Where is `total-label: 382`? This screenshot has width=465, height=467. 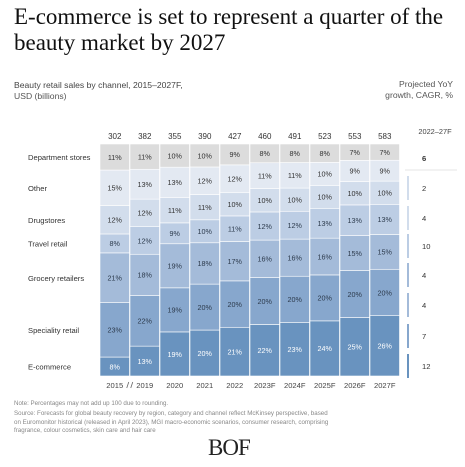 total-label: 382 is located at coordinates (145, 136).